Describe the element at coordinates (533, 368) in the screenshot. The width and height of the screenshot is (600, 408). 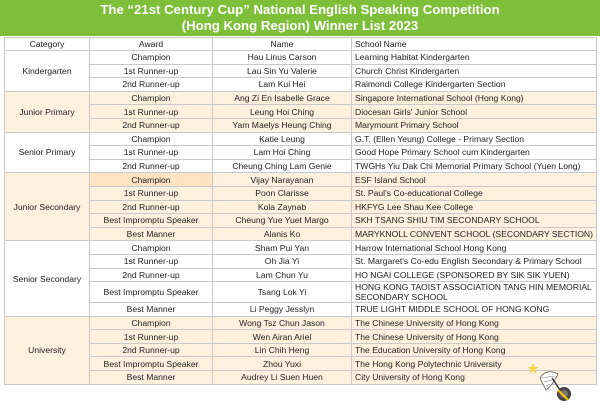
I see `star-icon` at that location.